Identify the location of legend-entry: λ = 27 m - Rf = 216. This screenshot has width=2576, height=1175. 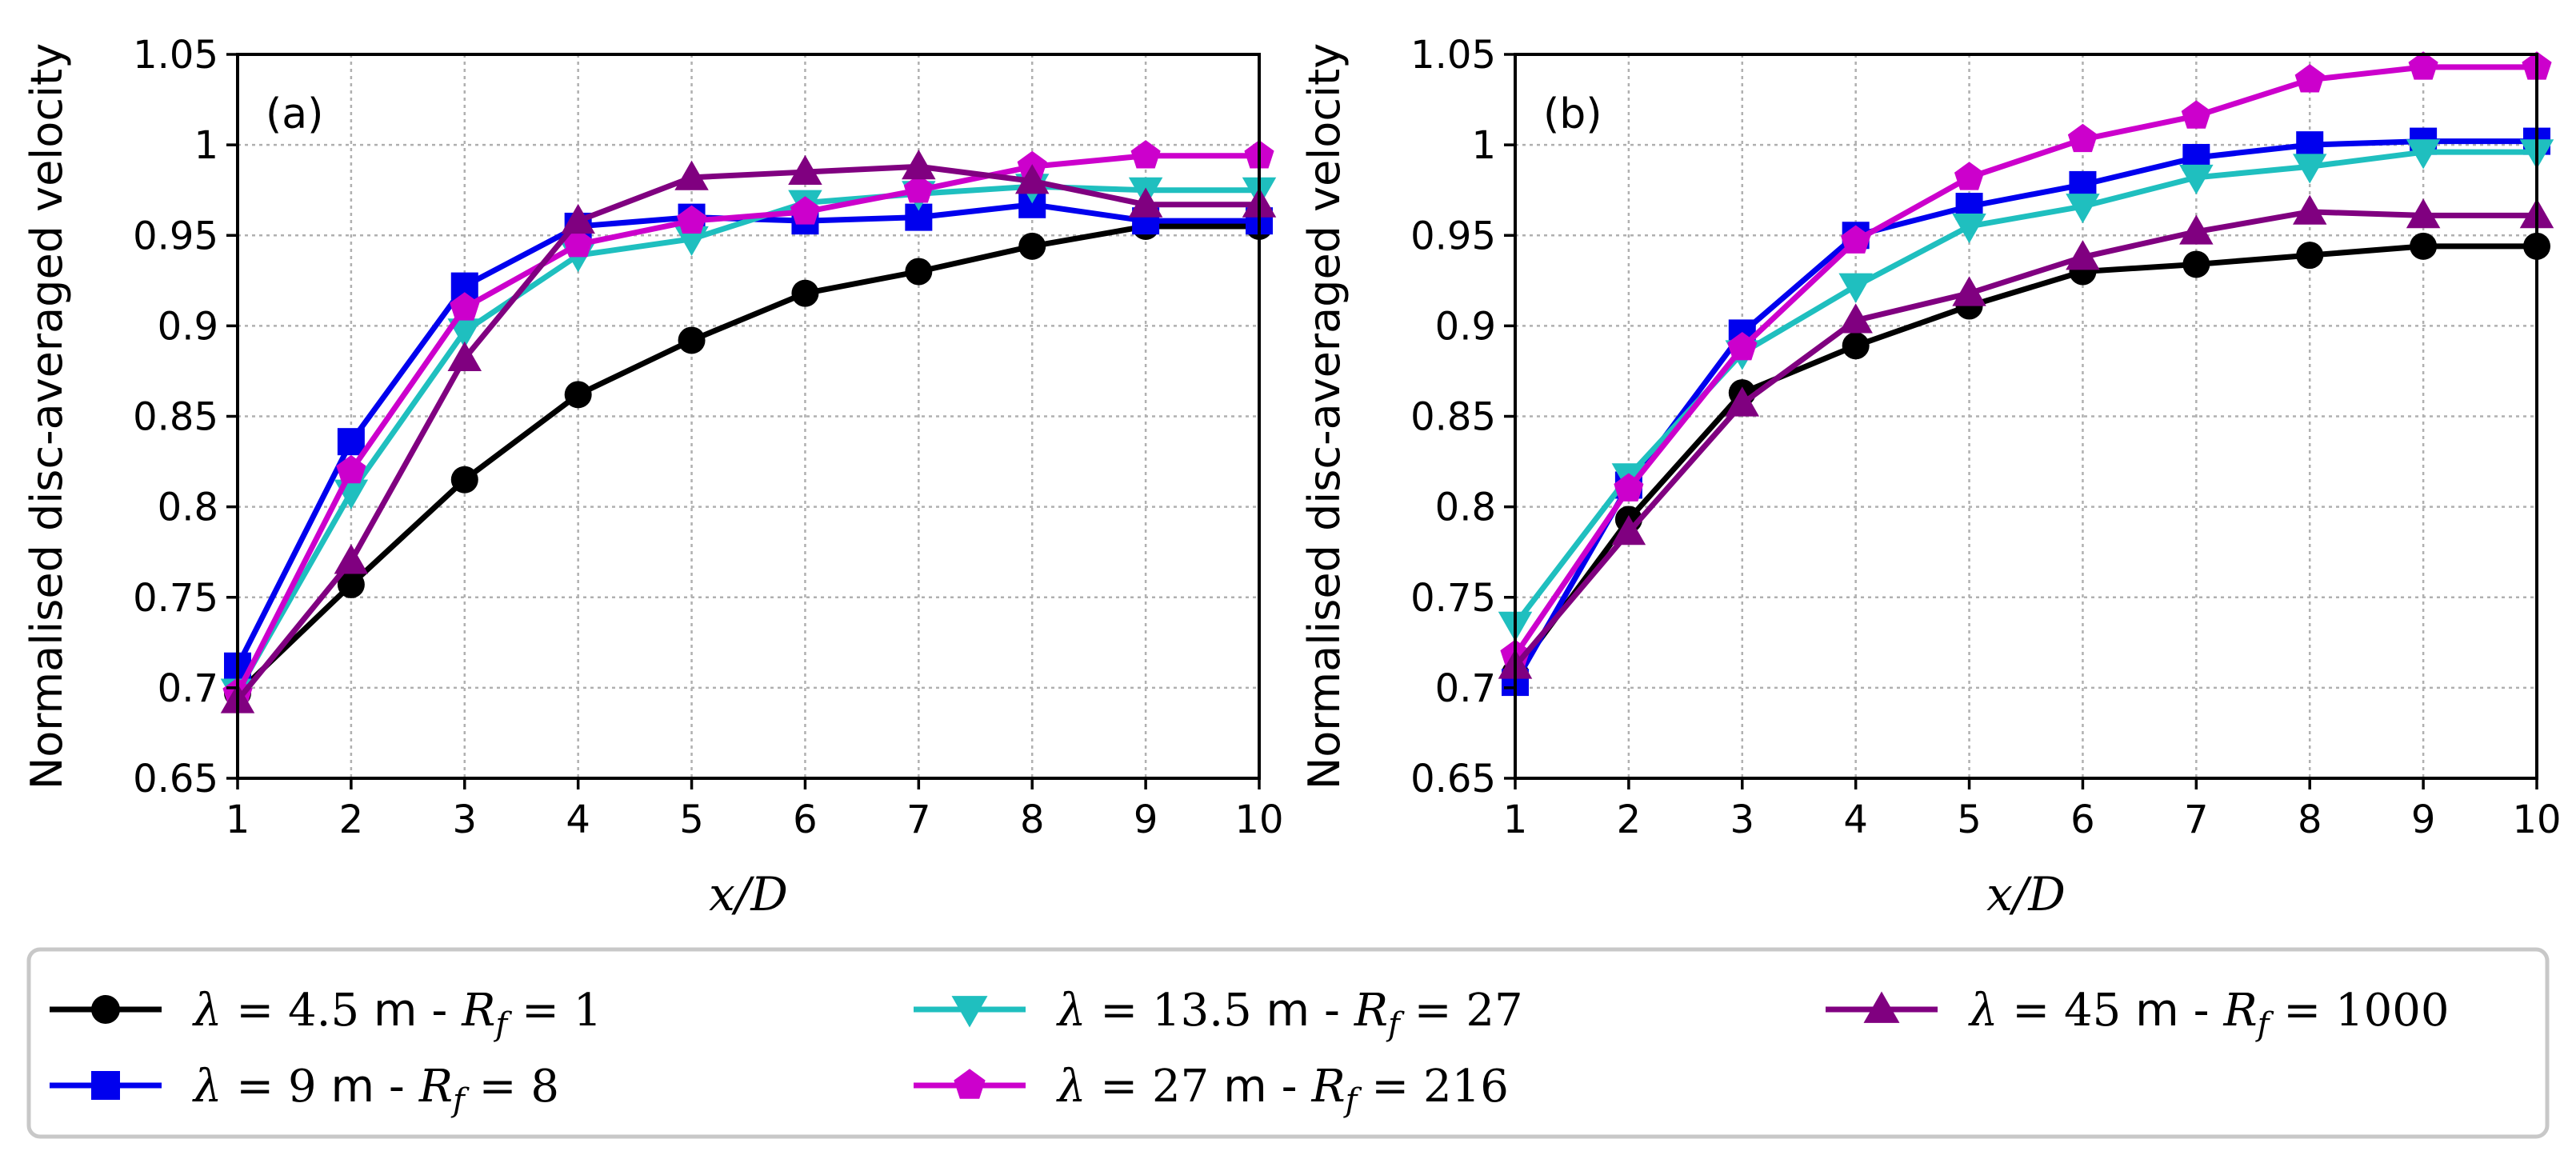
(1211, 1090).